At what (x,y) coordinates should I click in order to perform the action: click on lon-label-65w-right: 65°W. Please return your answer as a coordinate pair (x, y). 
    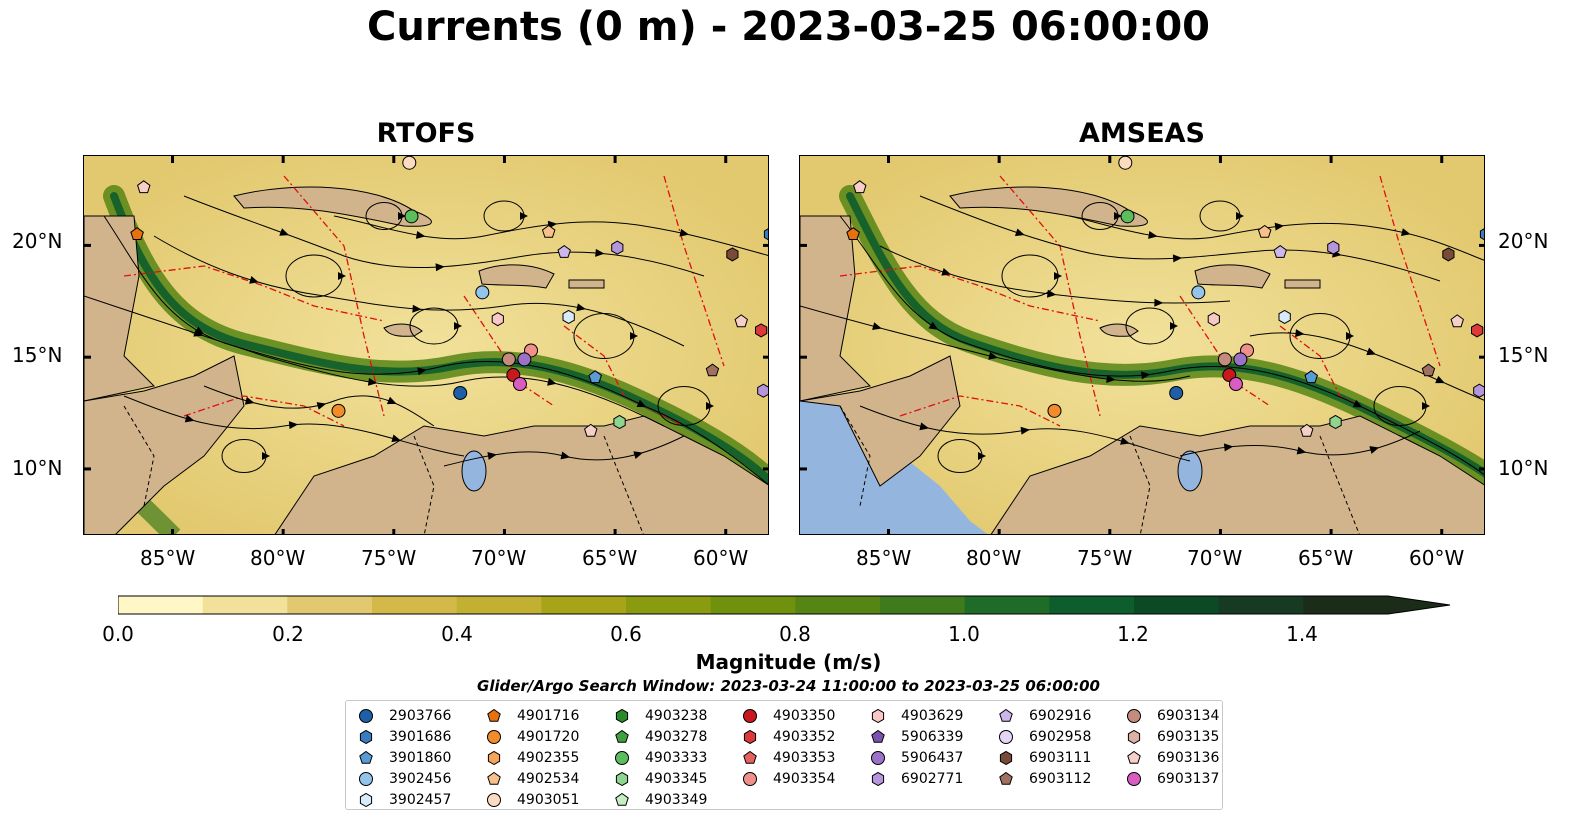
    Looking at the image, I should click on (1326, 558).